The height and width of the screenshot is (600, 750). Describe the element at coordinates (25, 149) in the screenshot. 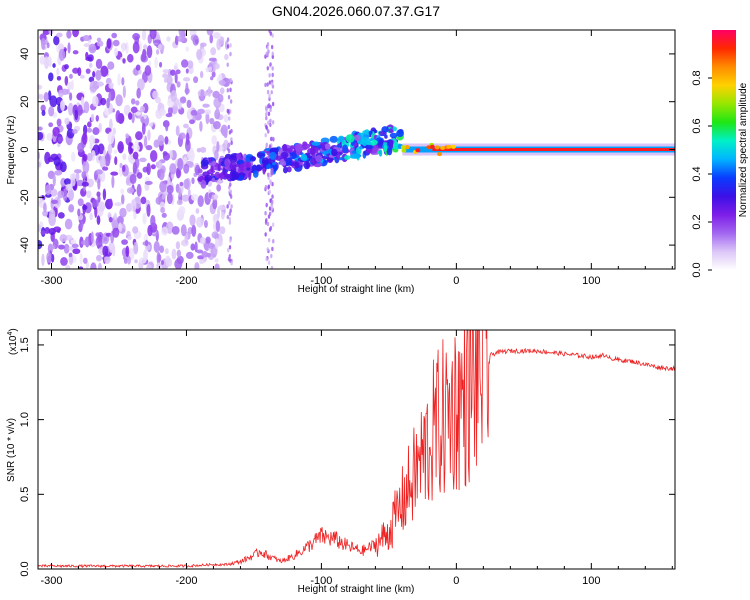

I see `y-tick-label: 0` at that location.